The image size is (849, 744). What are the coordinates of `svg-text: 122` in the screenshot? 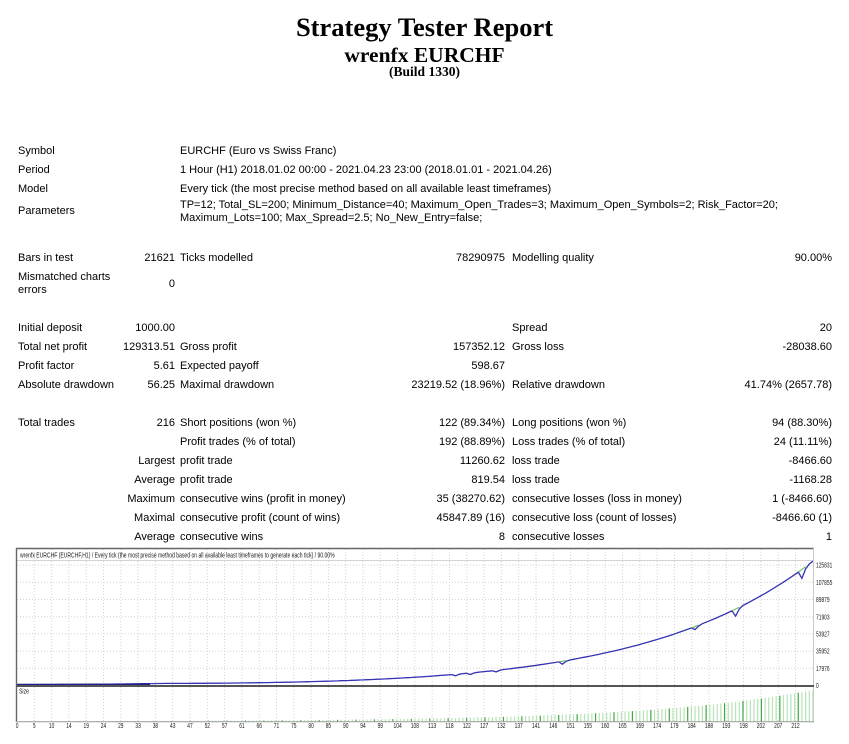 It's located at (467, 726).